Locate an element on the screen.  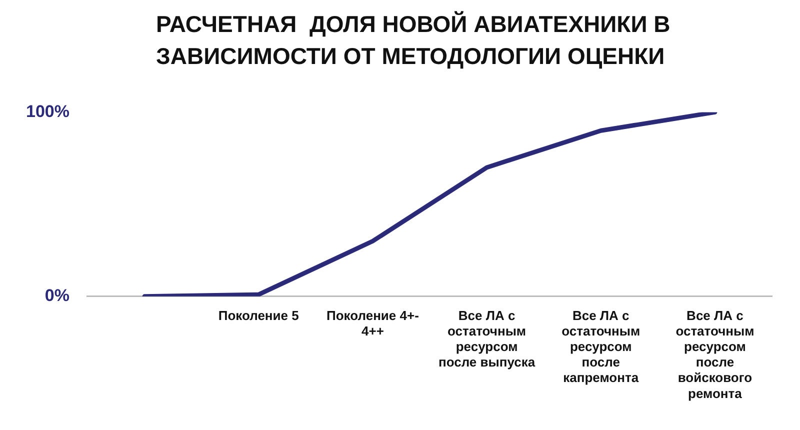
x-tick-label: Поколение 5 is located at coordinates (258, 315).